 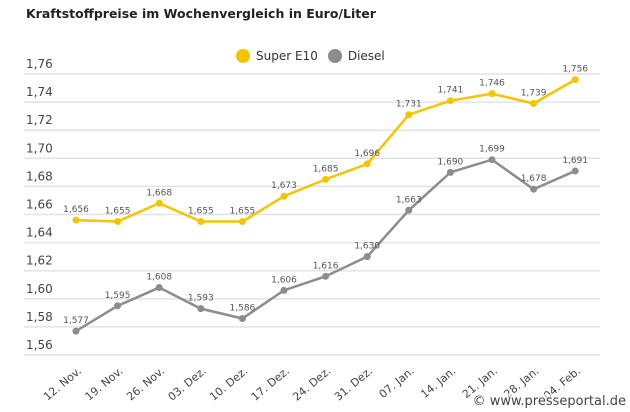 I want to click on x-tick-label: 10. Dez., so click(x=228, y=383).